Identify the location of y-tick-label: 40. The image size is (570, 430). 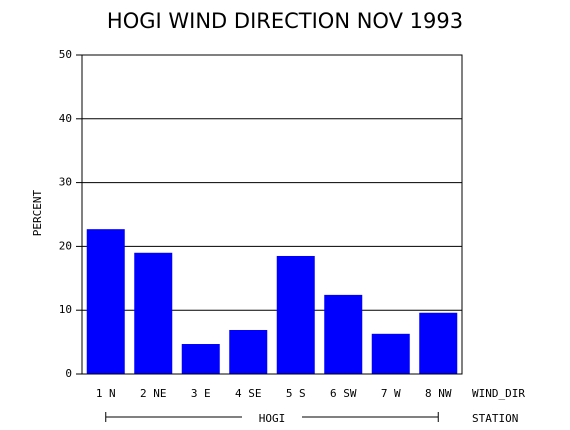
(65, 118).